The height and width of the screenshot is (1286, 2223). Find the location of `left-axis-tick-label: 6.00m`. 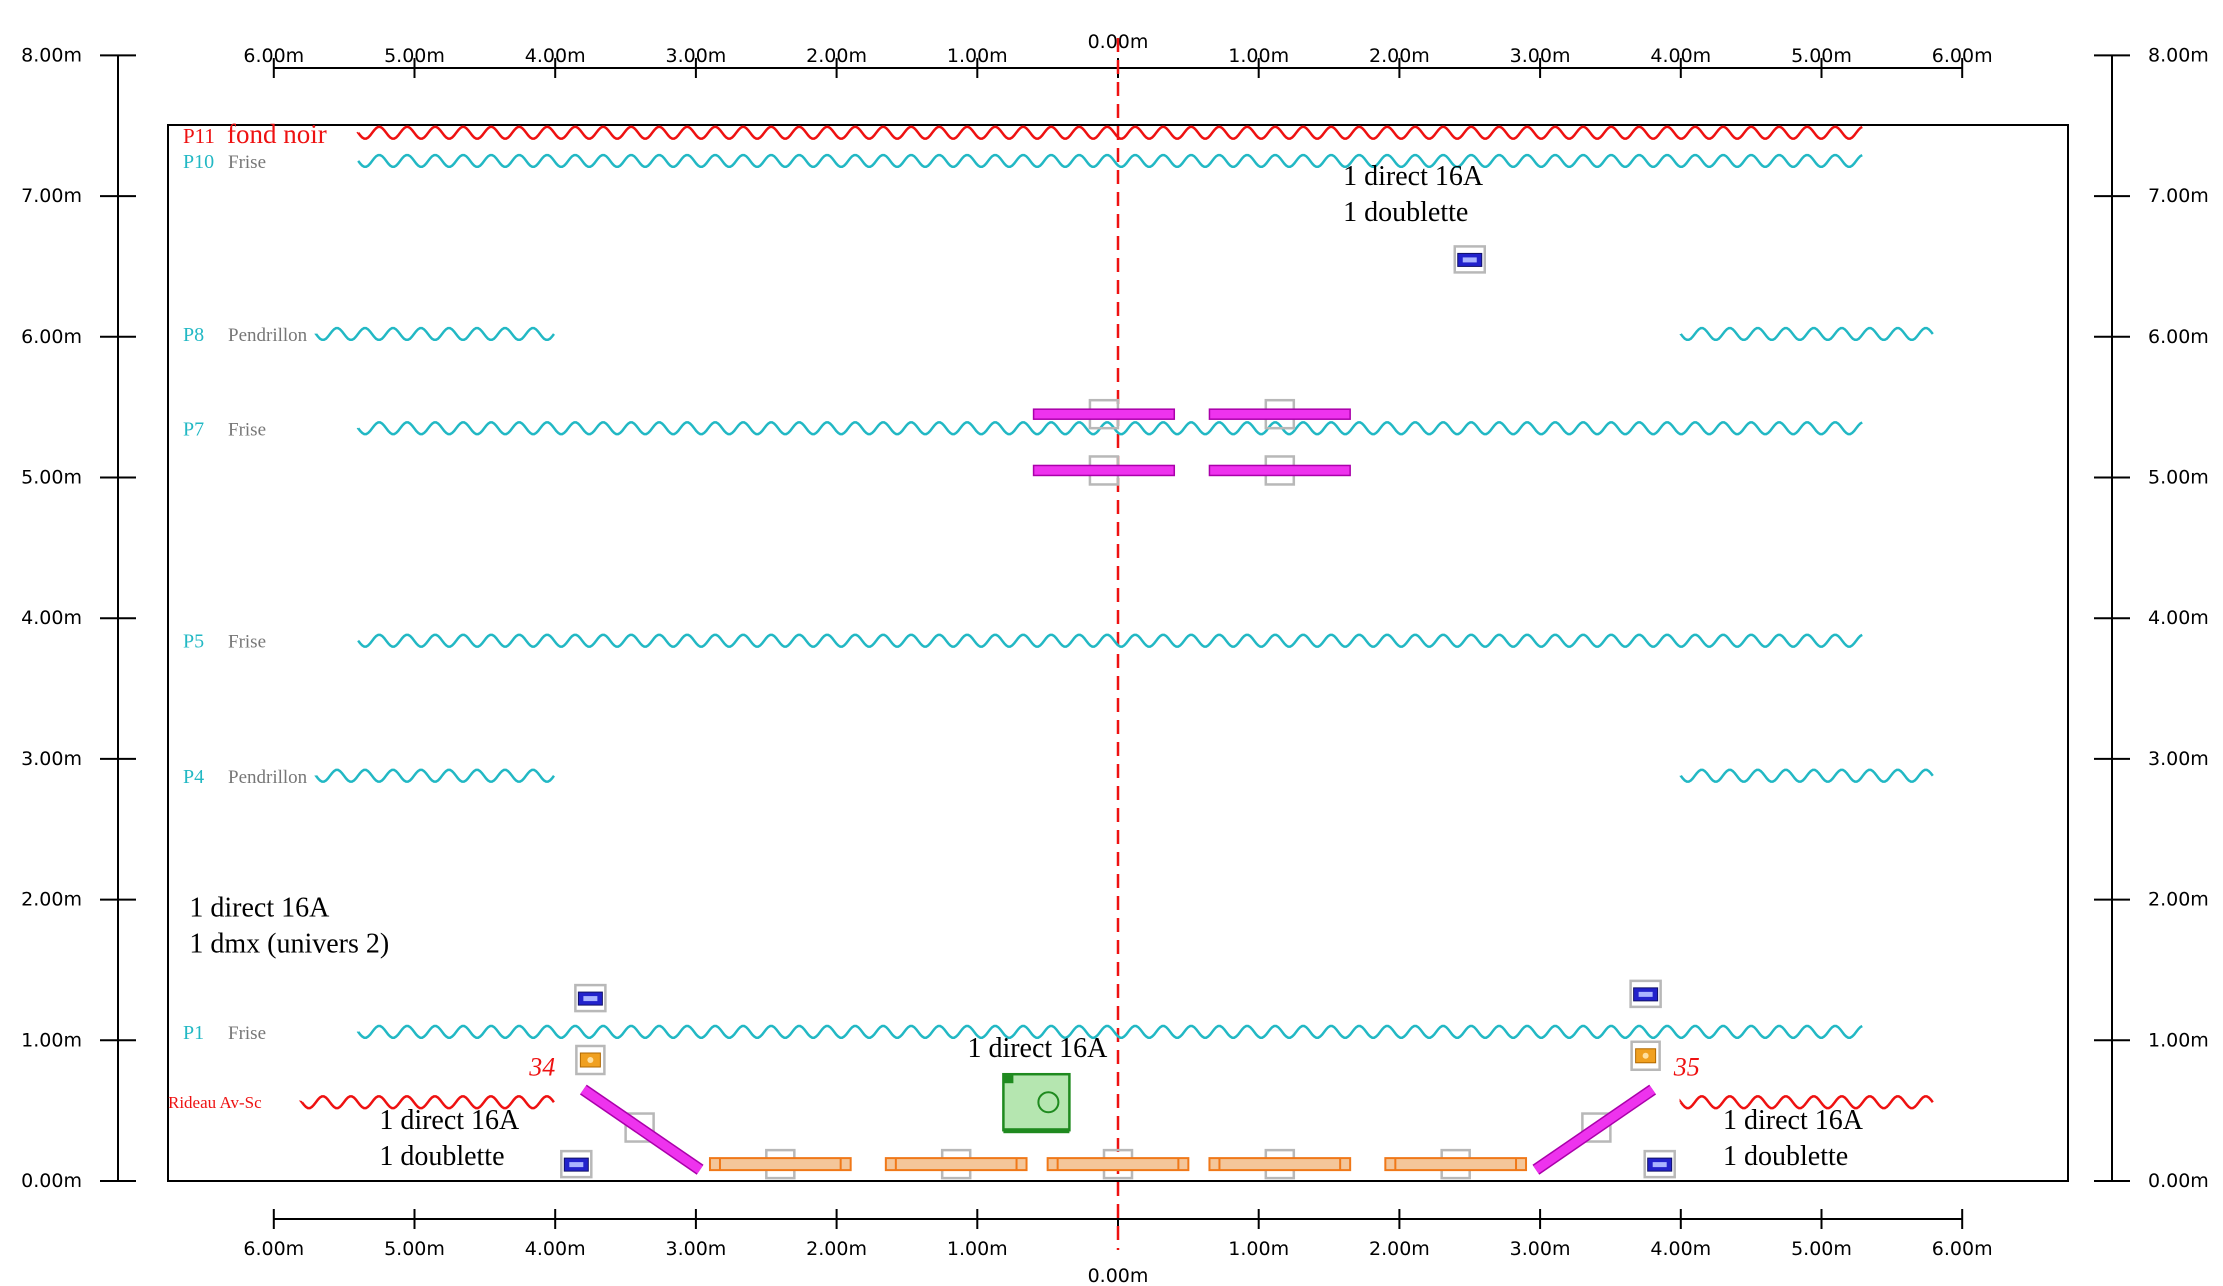

left-axis-tick-label: 6.00m is located at coordinates (51, 337).